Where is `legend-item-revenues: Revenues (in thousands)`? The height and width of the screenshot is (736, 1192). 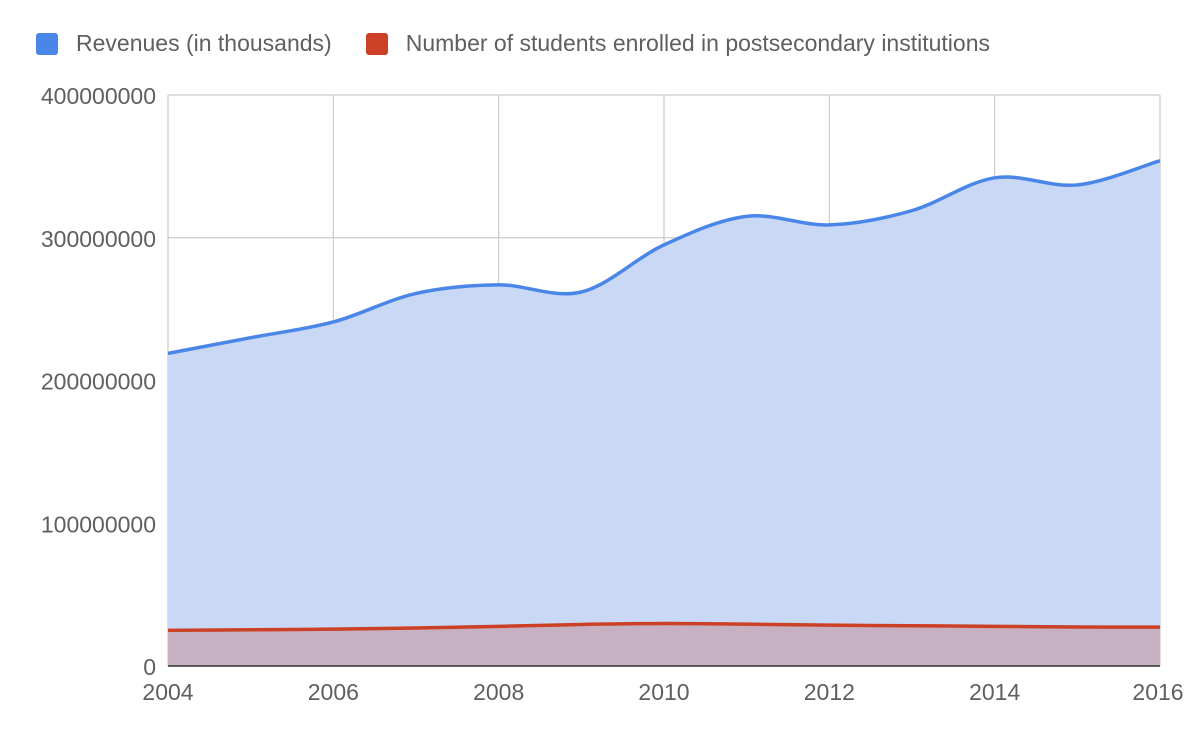 legend-item-revenues: Revenues (in thousands) is located at coordinates (184, 43).